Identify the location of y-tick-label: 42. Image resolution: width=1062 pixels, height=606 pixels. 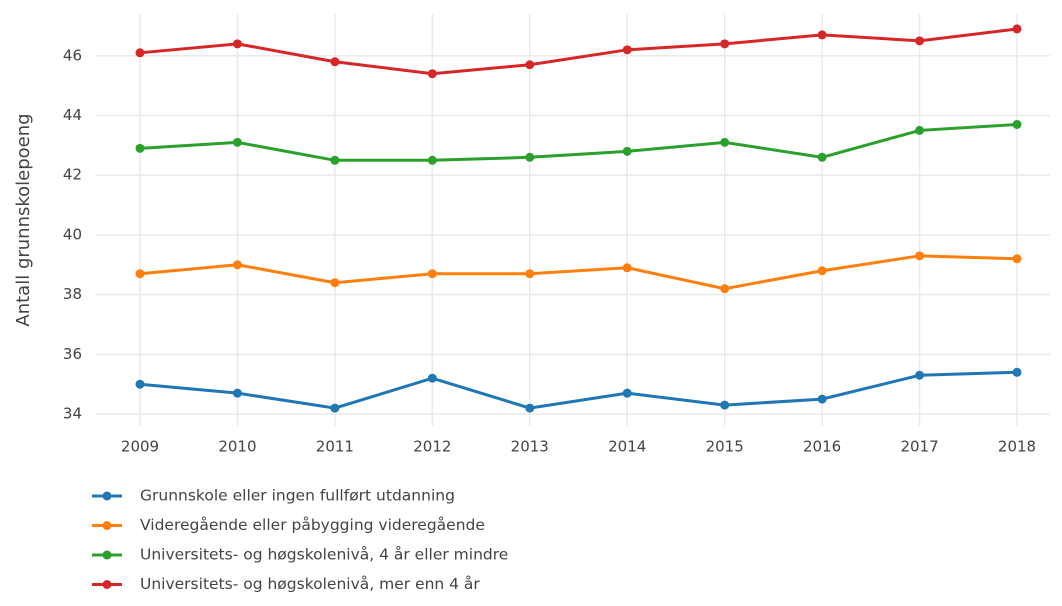
(72, 175).